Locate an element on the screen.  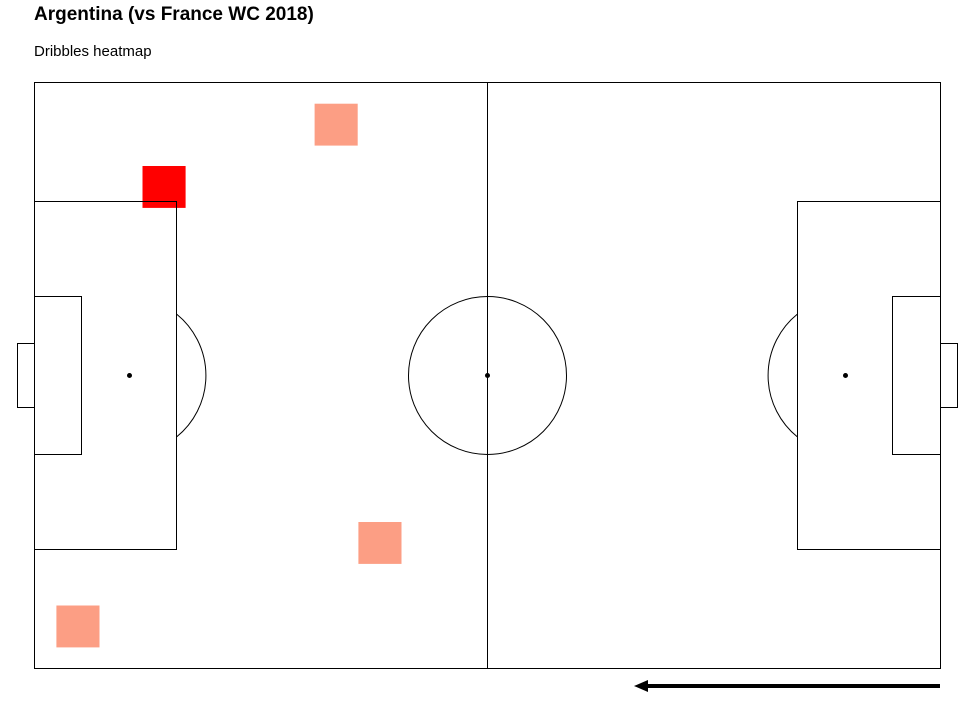
right-six-yard-box is located at coordinates (916, 375).